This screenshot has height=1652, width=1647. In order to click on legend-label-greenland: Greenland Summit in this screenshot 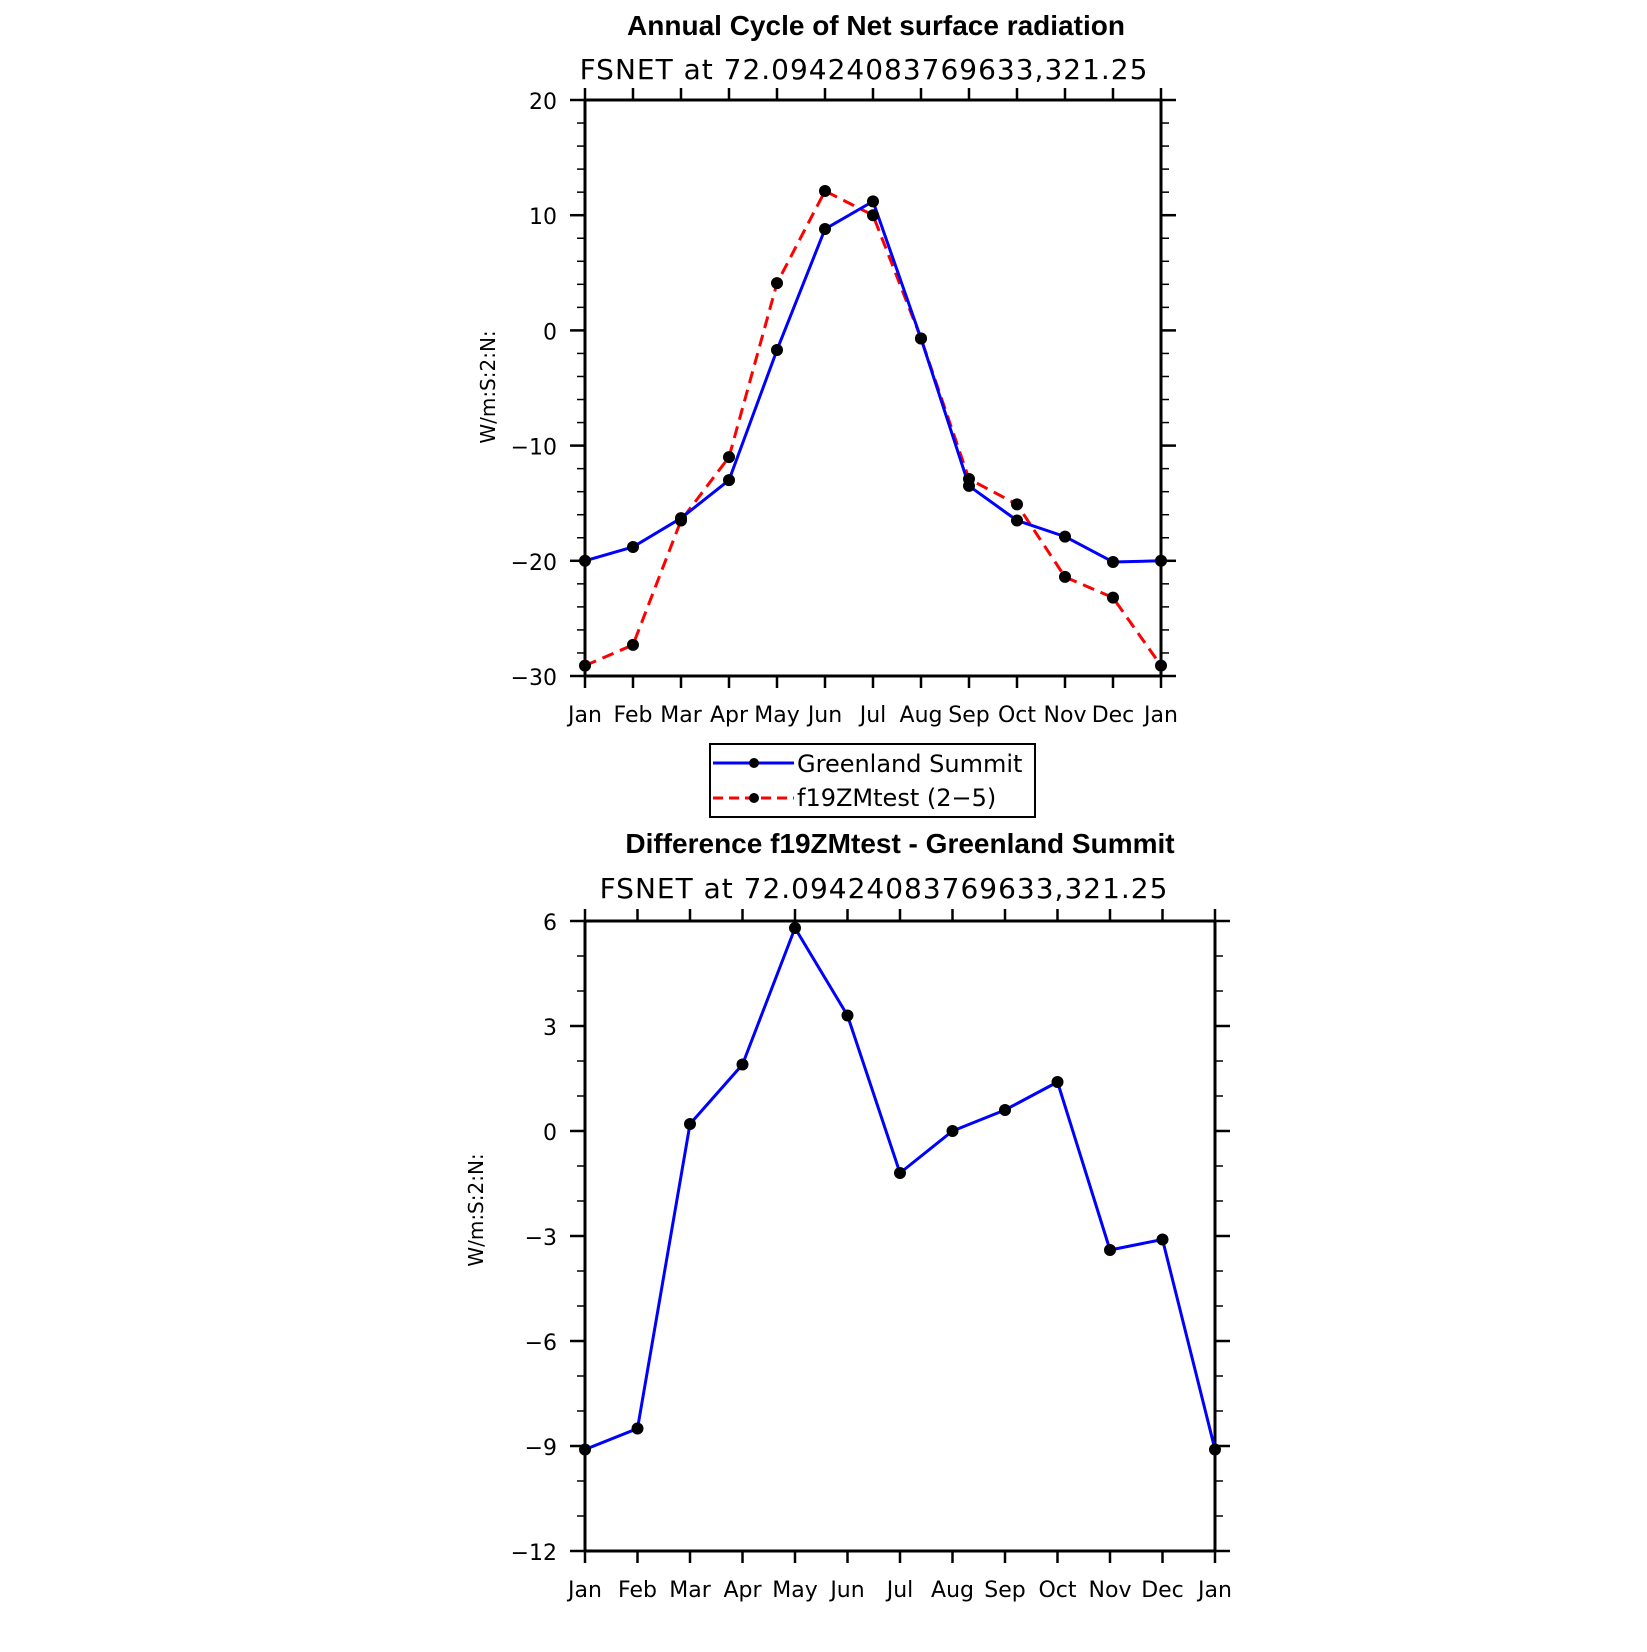, I will do `click(909, 764)`.